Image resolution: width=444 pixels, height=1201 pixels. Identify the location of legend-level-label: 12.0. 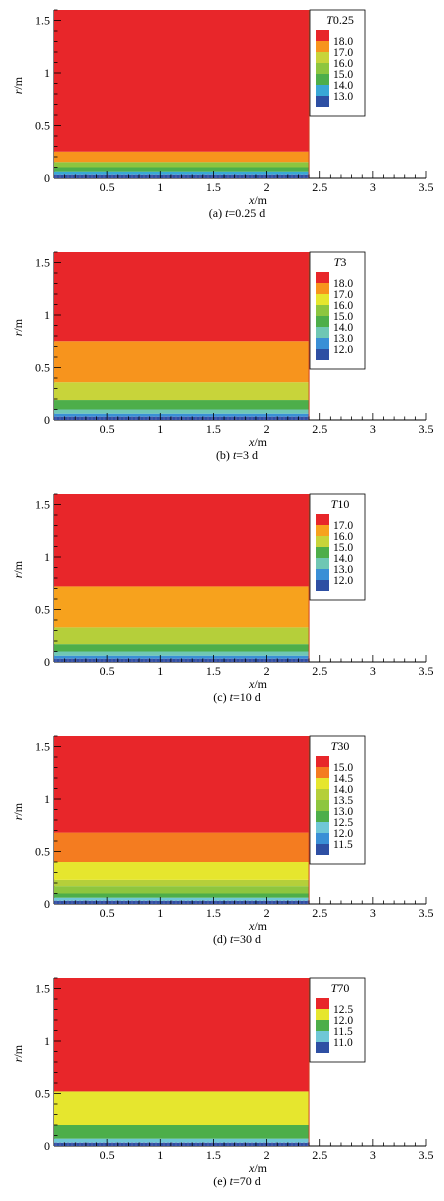
(343, 581).